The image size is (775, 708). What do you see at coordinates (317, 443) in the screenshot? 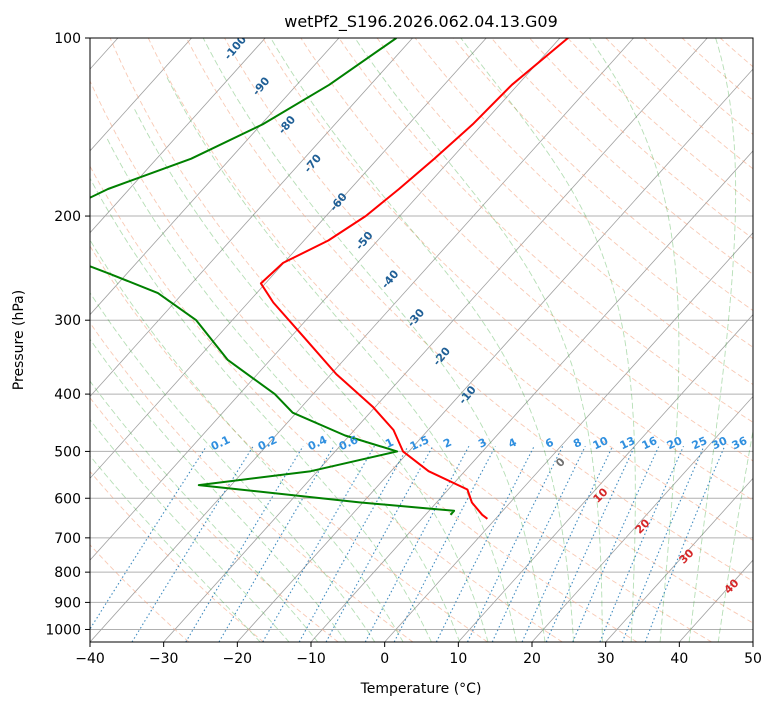
I see `mixing-ratio-label: 0.4` at bounding box center [317, 443].